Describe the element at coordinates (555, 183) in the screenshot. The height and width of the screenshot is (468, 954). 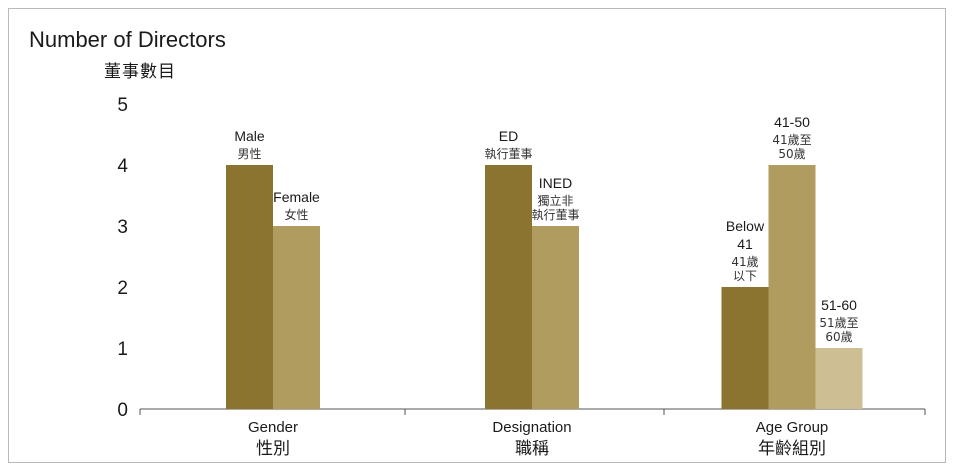
I see `bar-label: INED` at that location.